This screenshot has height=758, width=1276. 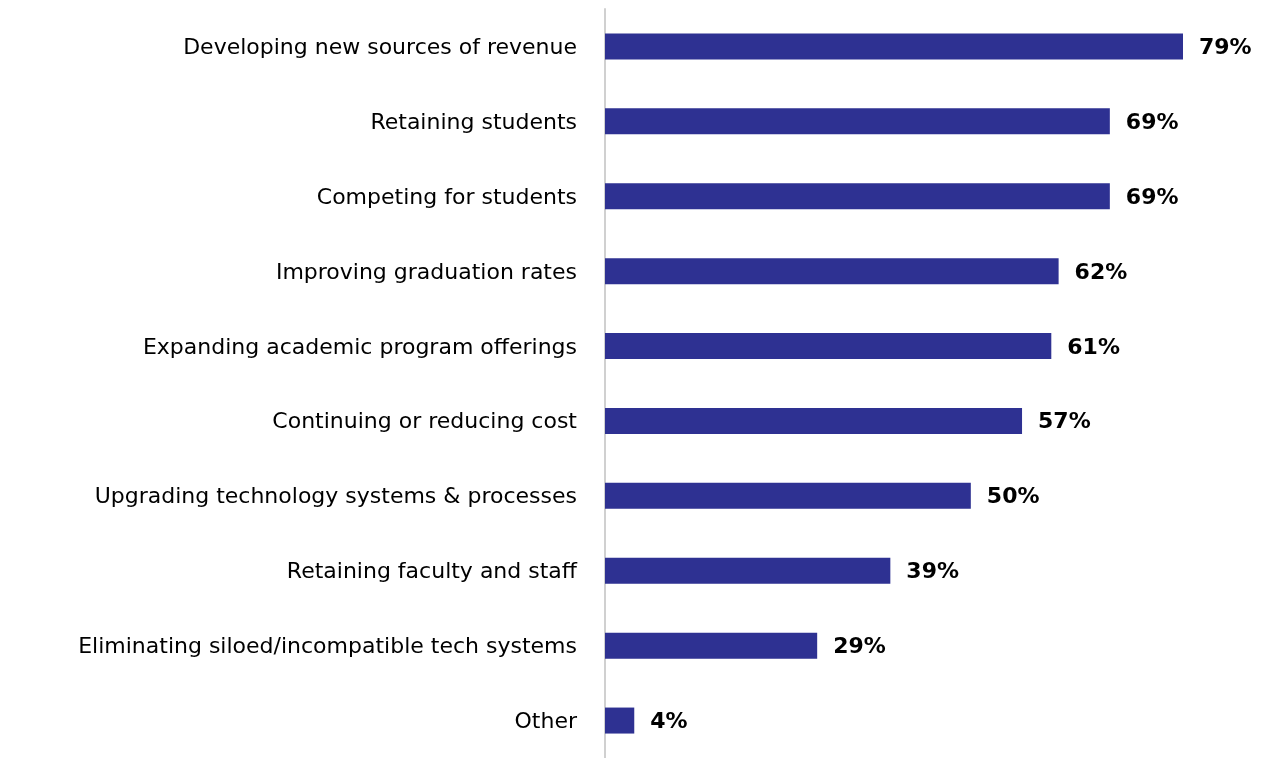 What do you see at coordinates (1013, 496) in the screenshot?
I see `data-label: 50%` at bounding box center [1013, 496].